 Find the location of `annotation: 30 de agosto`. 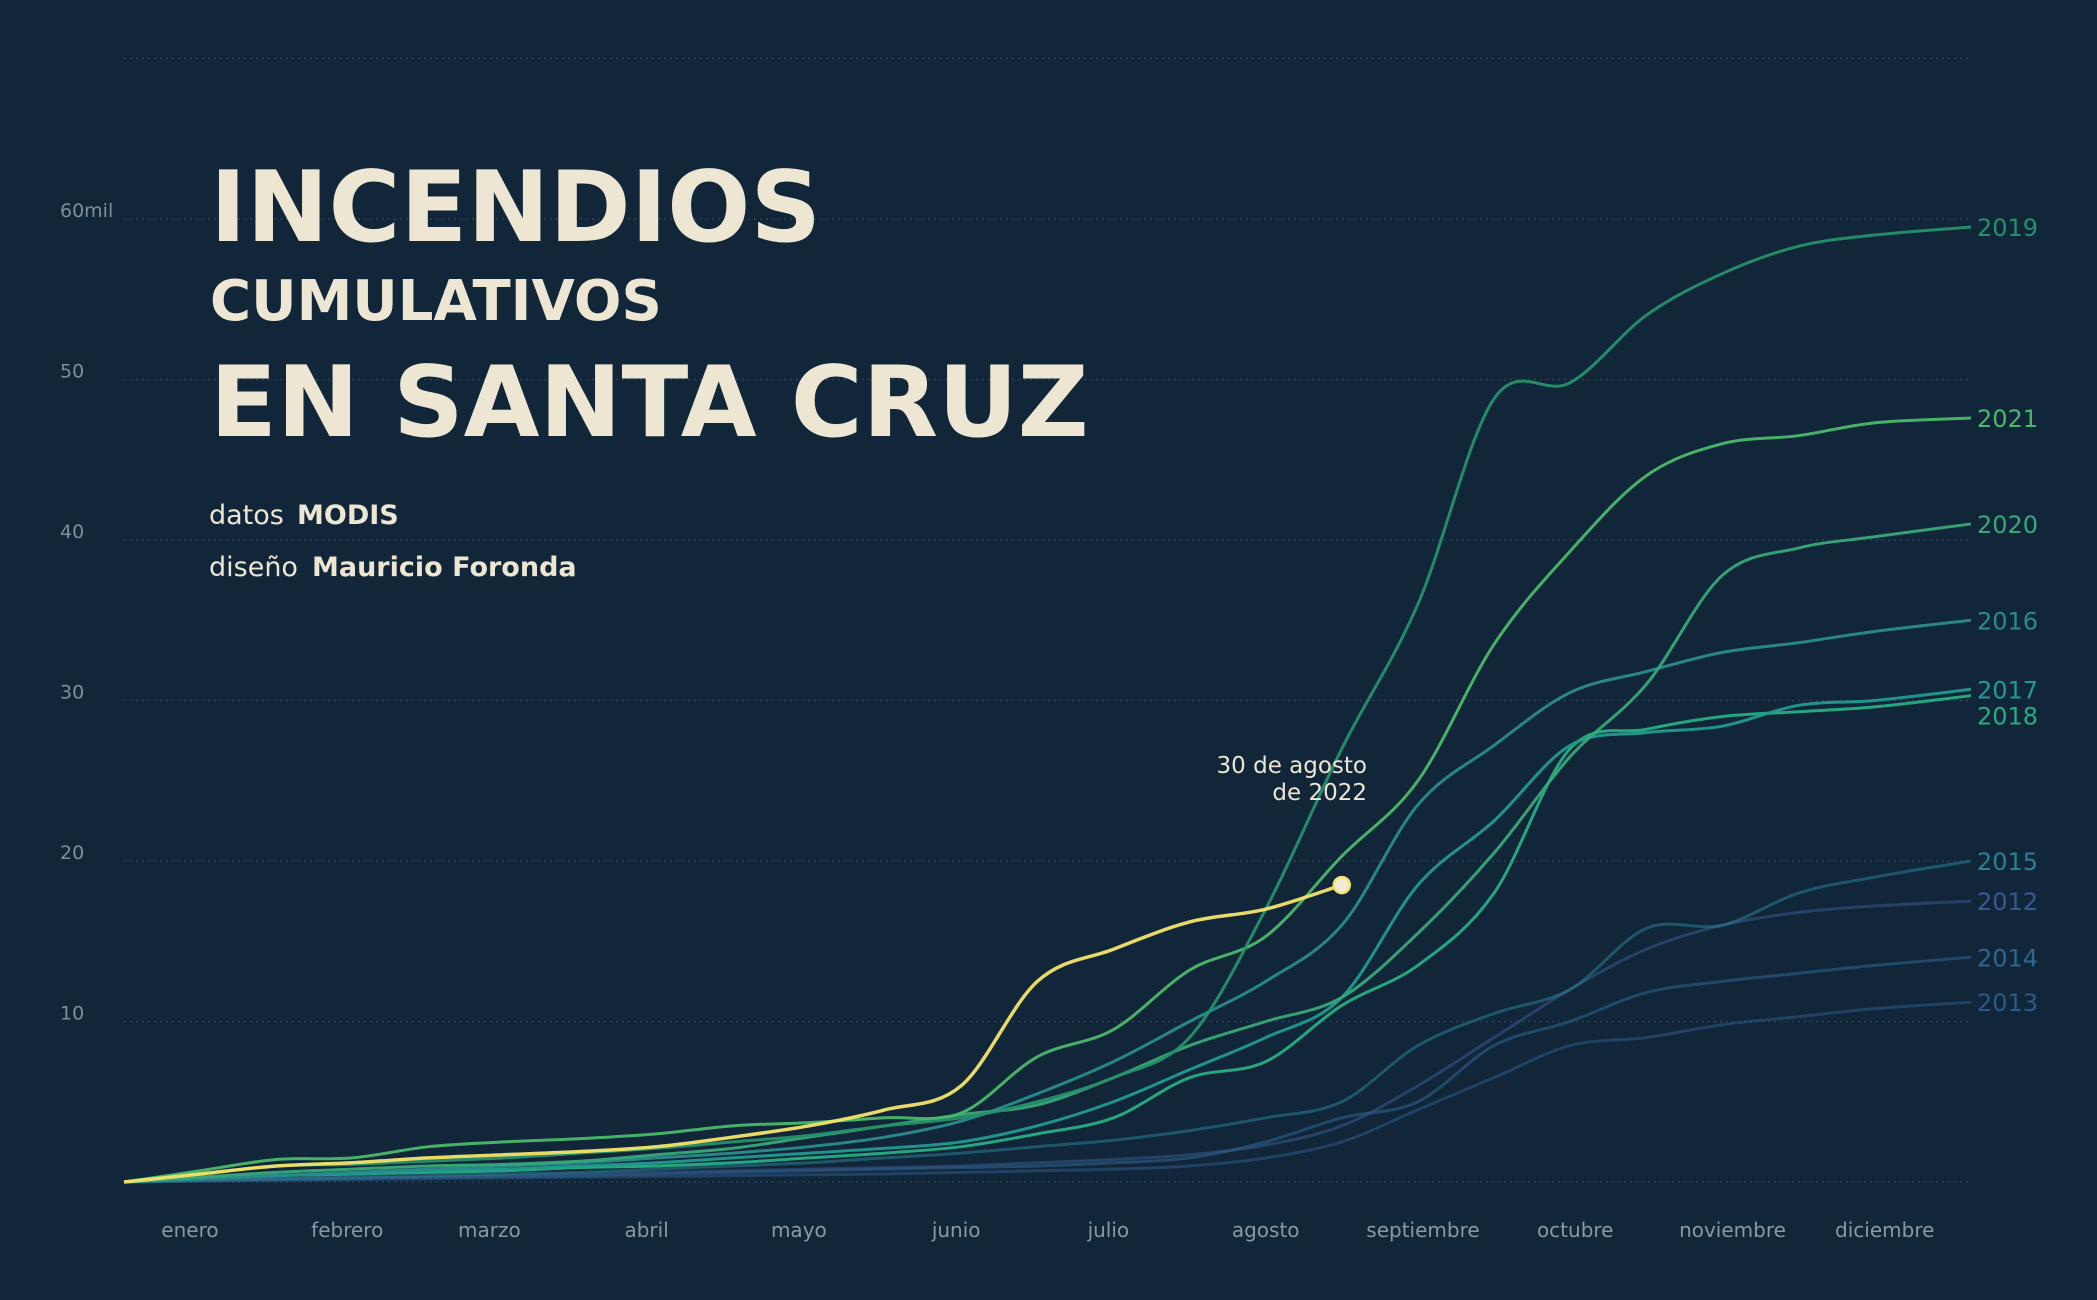

annotation: 30 de agosto is located at coordinates (1292, 766).